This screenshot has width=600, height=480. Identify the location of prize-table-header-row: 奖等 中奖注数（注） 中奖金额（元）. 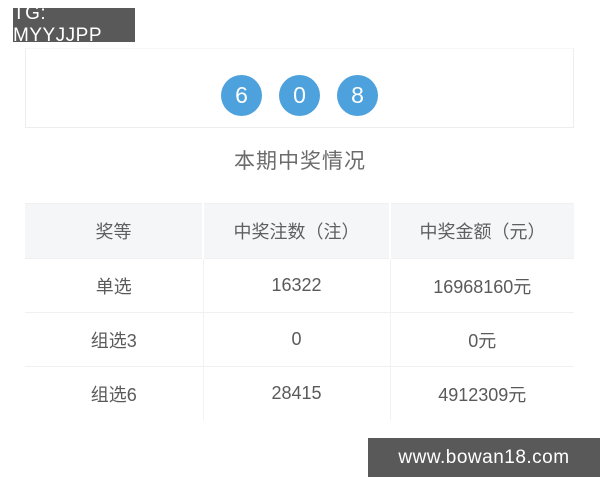
(299, 231).